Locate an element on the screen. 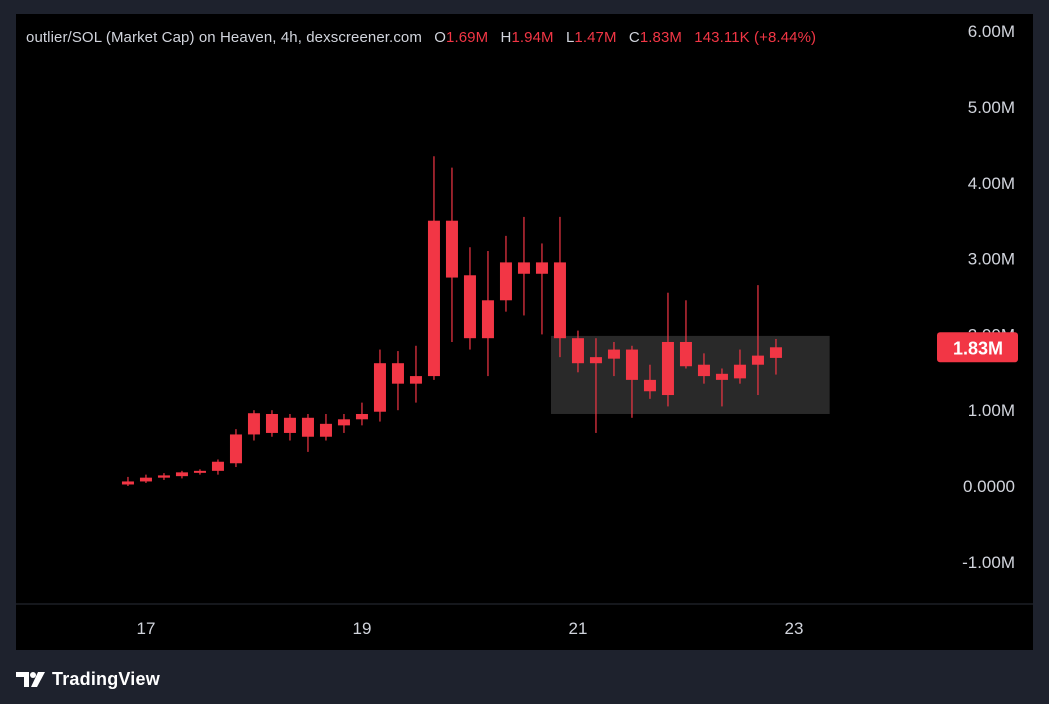 The height and width of the screenshot is (704, 1049). high-key: H is located at coordinates (506, 37).